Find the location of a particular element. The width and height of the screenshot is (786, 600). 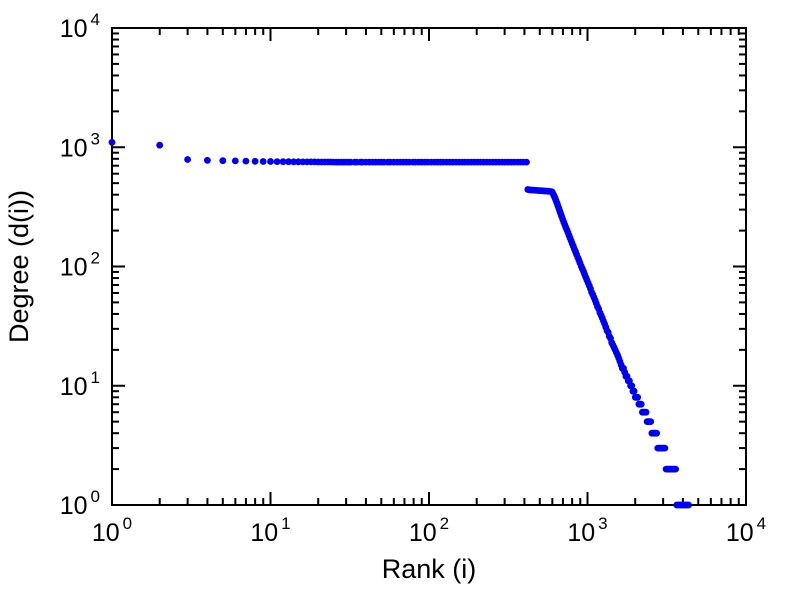

x-tick-label: 10 3 is located at coordinates (587, 530).